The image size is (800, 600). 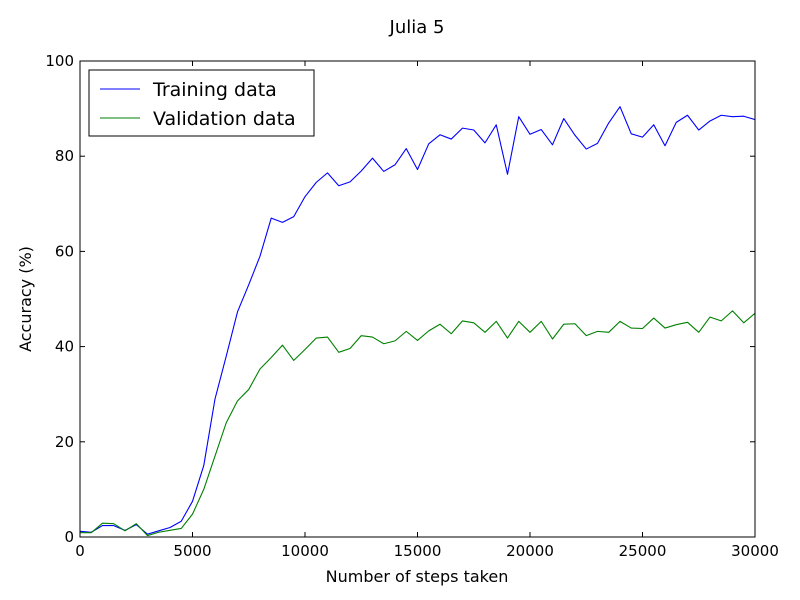 What do you see at coordinates (25, 299) in the screenshot?
I see `y-axis-label: Accuracy (%)` at bounding box center [25, 299].